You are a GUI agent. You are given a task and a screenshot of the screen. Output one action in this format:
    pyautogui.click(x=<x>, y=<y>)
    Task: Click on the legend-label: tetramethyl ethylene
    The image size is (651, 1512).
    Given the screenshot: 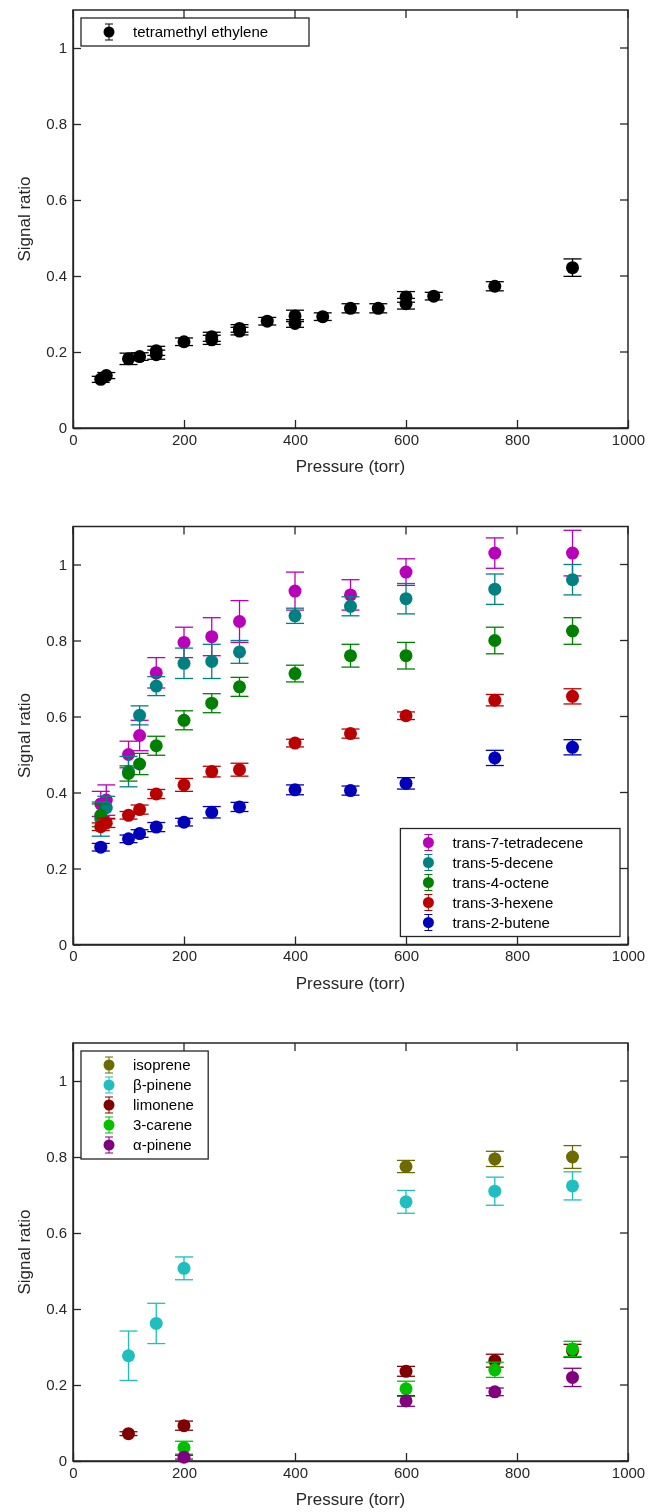 What is the action you would take?
    pyautogui.click(x=201, y=31)
    